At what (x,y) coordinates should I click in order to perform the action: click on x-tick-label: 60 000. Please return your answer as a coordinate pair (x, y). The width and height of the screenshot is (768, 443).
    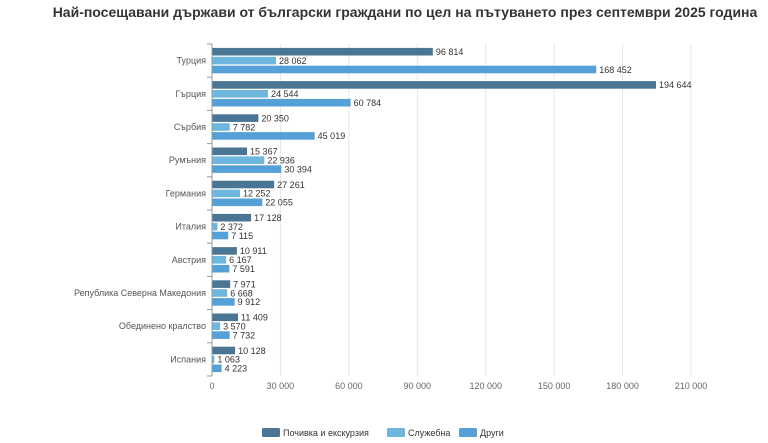
    Looking at the image, I should click on (349, 386).